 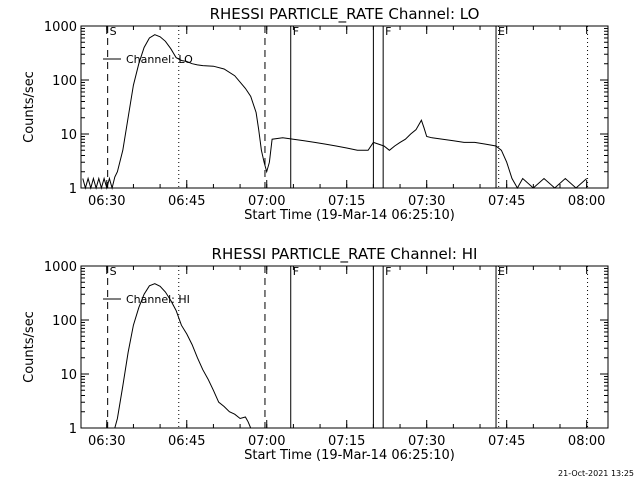 What do you see at coordinates (159, 59) in the screenshot?
I see `legend-label: Channel: LO` at bounding box center [159, 59].